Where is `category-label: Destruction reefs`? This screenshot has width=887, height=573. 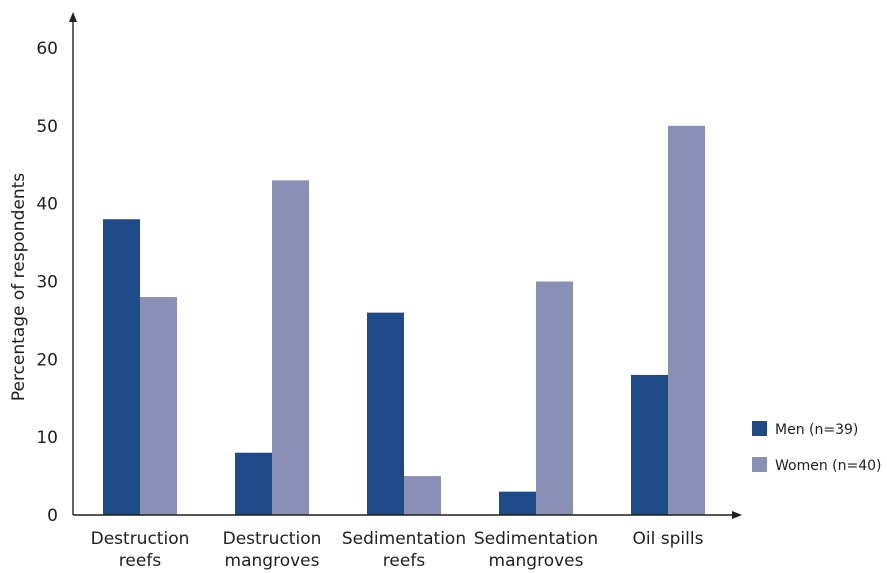
category-label: Destruction reefs is located at coordinates (140, 550).